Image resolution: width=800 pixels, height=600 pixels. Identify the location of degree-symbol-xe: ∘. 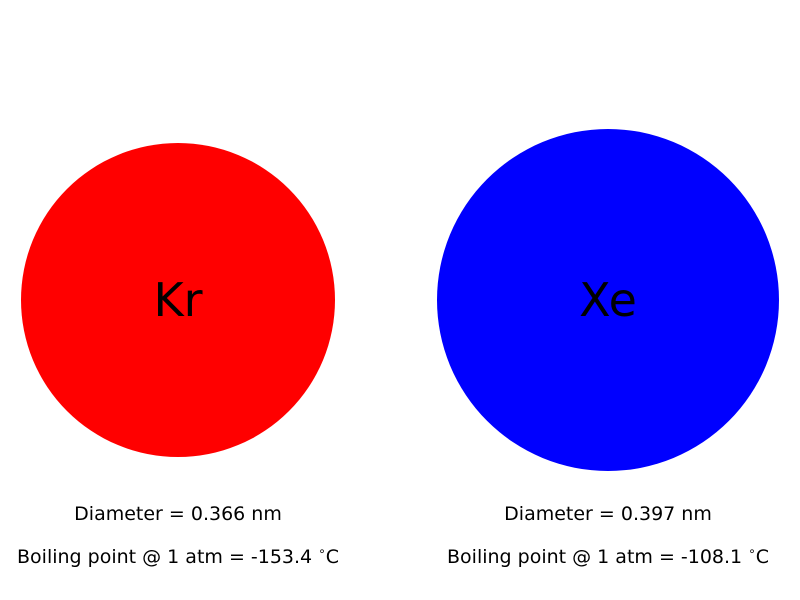
(752, 551).